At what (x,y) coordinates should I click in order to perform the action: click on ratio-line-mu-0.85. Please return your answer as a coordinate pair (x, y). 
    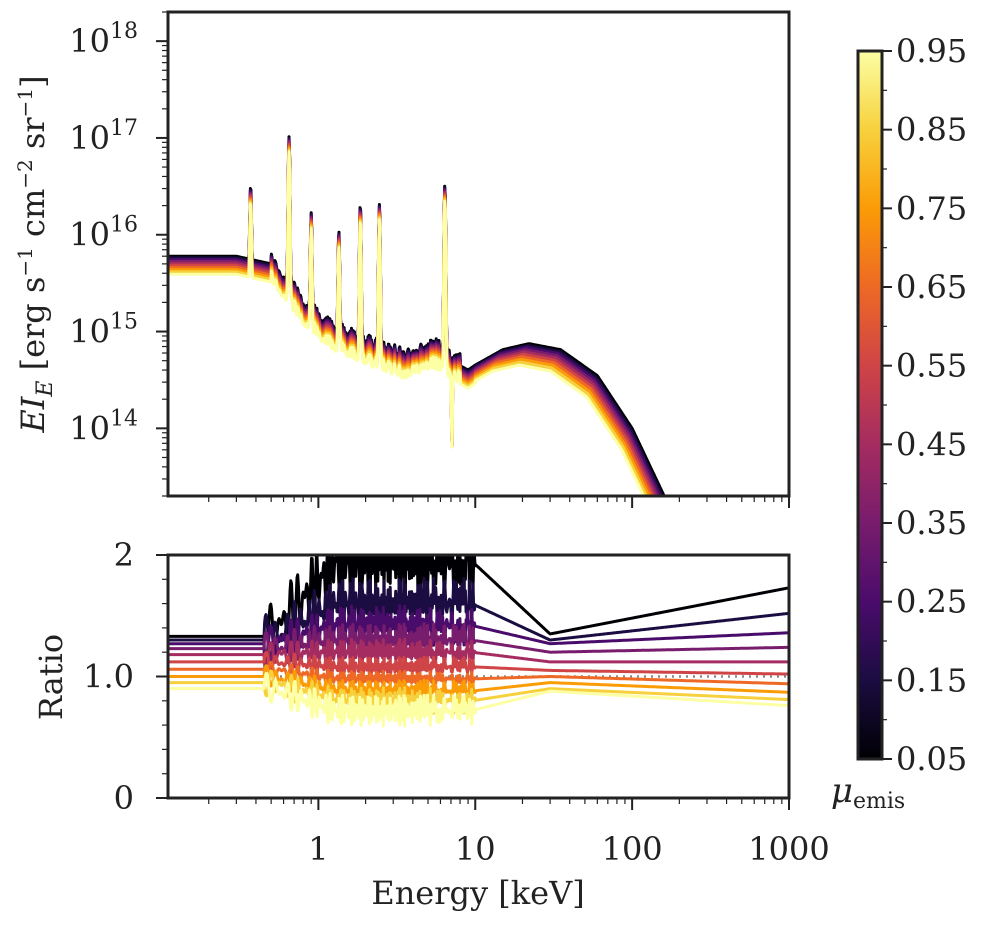
    Looking at the image, I should click on (478, 692).